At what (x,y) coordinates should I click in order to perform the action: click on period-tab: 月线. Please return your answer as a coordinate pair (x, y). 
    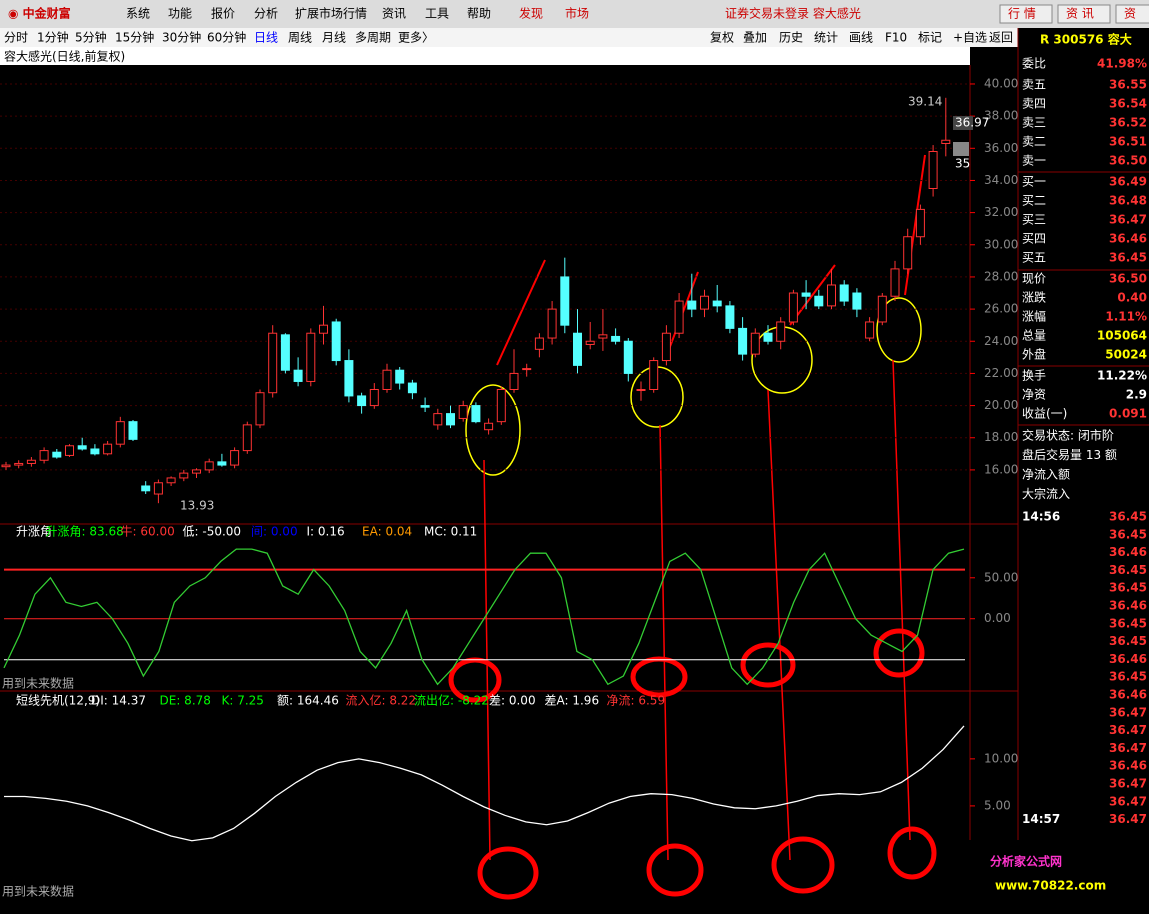
    Looking at the image, I should click on (334, 38).